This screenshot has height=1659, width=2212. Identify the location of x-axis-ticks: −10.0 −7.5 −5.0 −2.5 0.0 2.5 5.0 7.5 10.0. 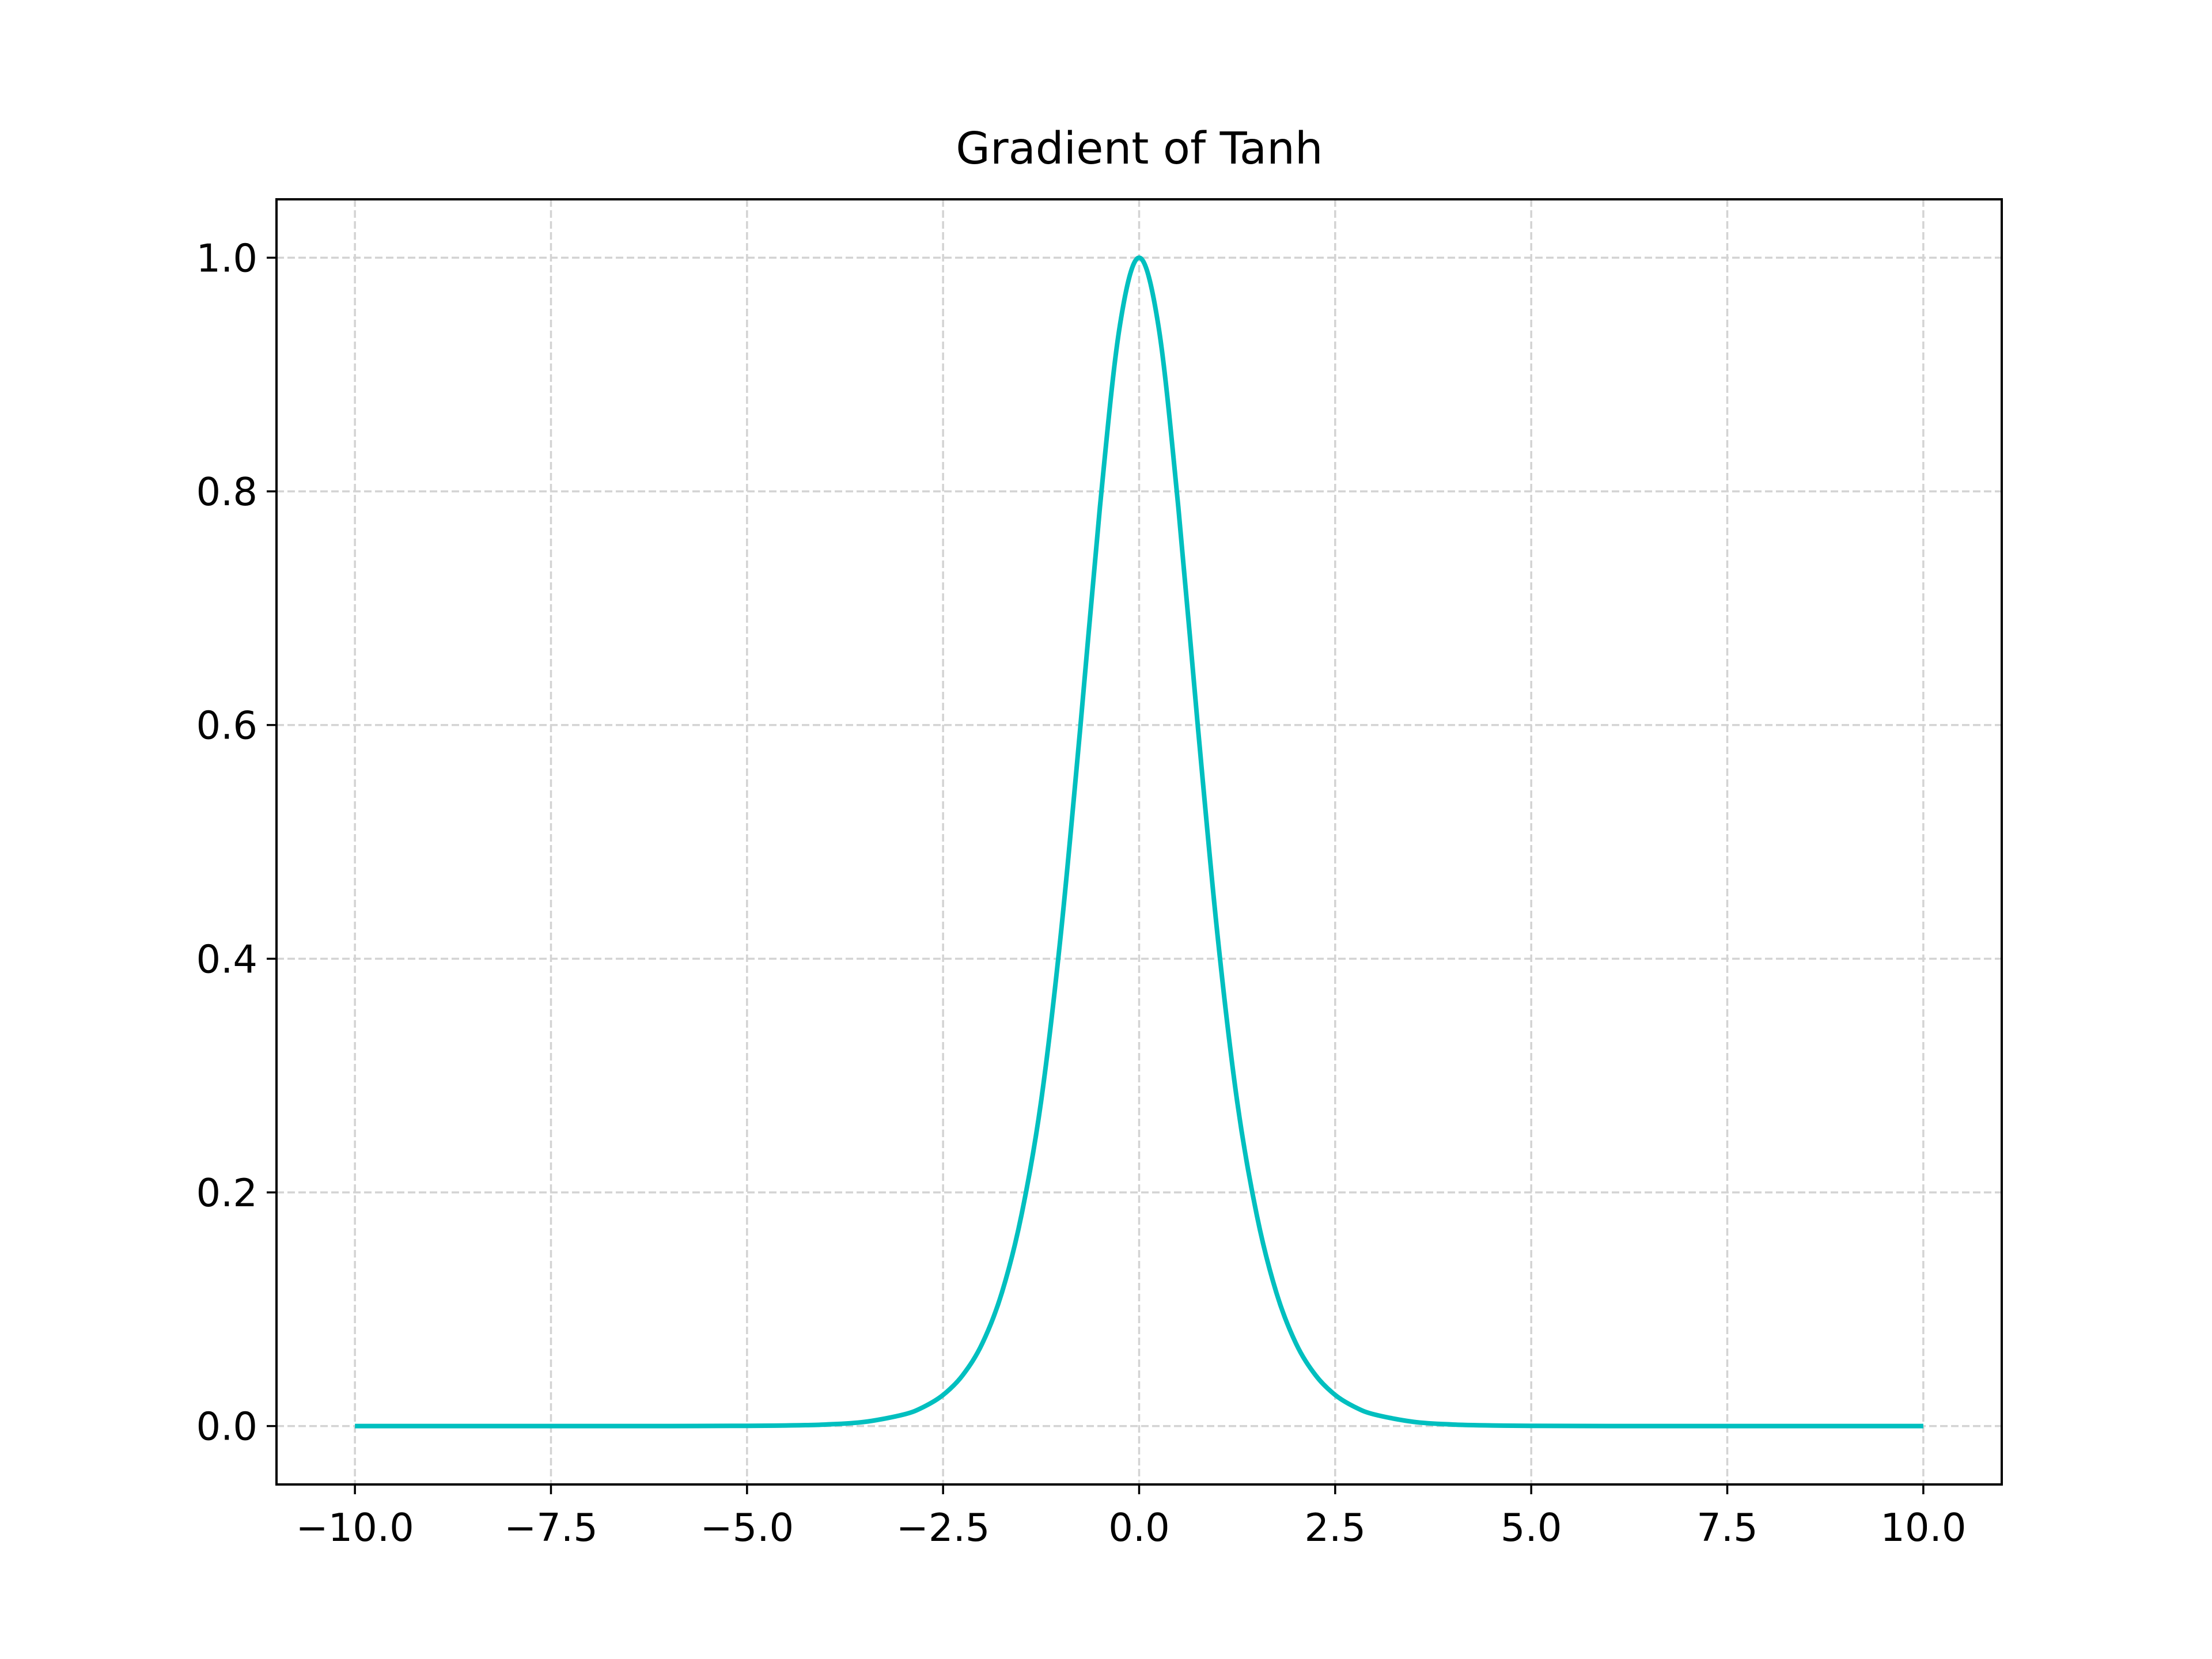
(1131, 1517).